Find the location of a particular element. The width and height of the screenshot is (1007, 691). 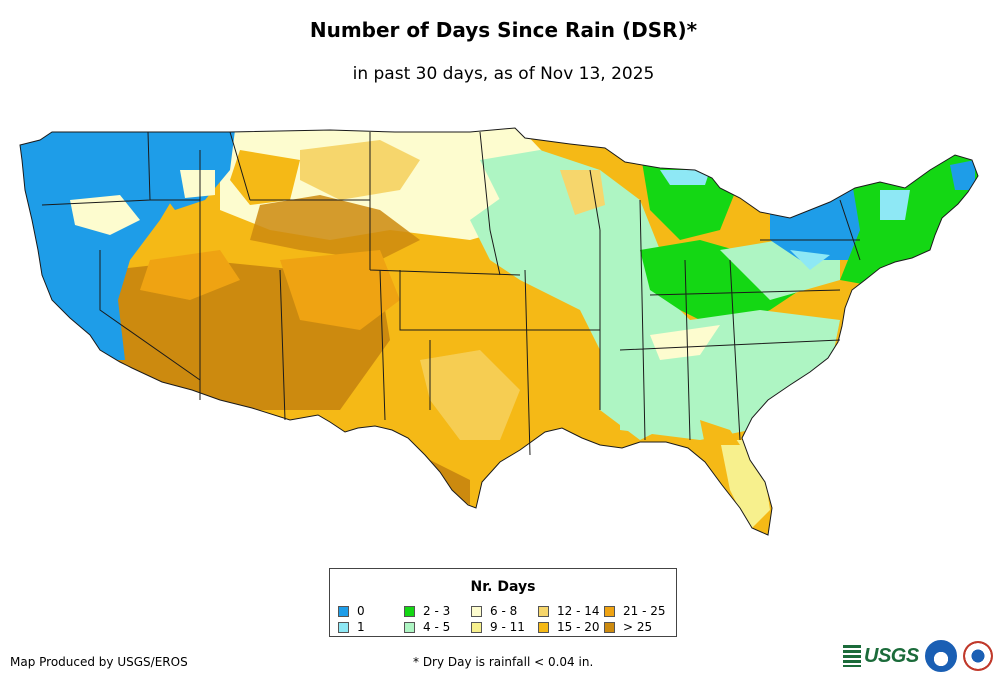

usgs-wave-icon is located at coordinates (852, 656).